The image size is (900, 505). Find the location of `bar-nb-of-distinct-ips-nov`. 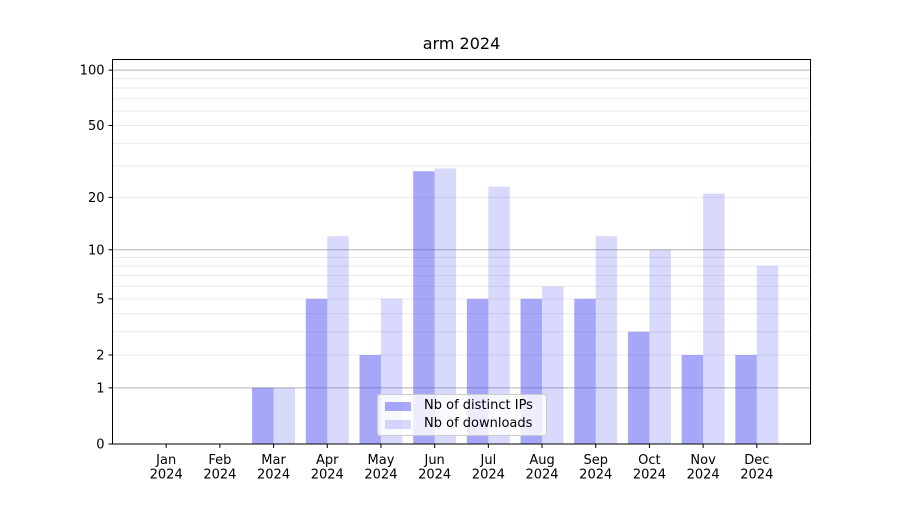

bar-nb-of-distinct-ips-nov is located at coordinates (692, 399).